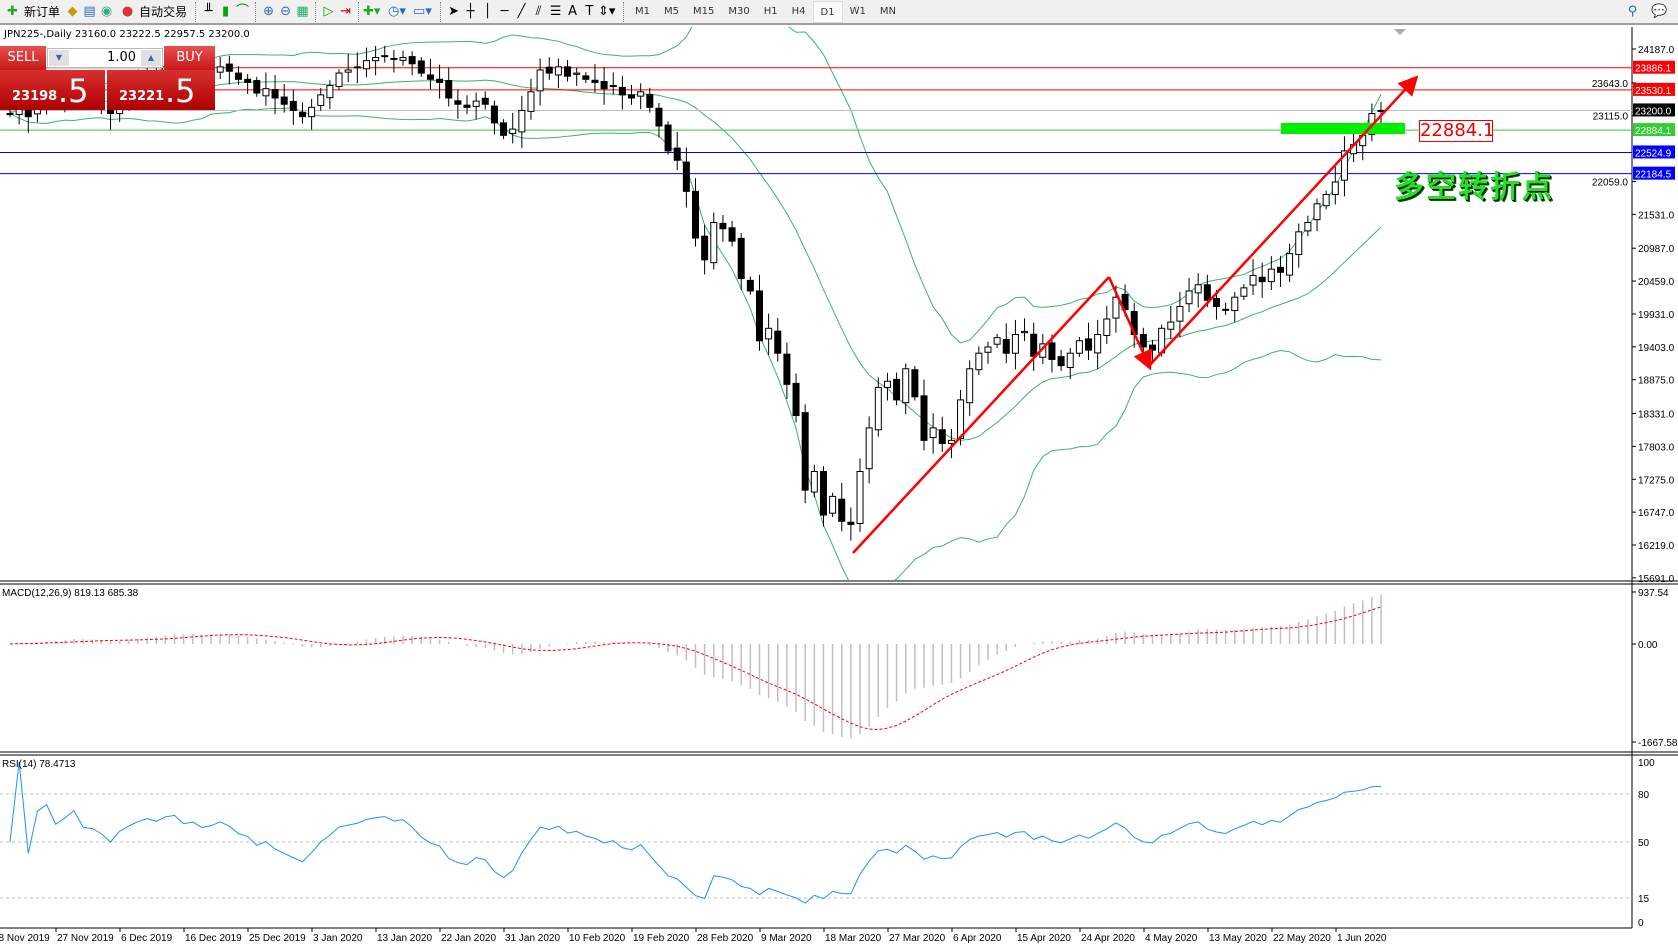  I want to click on timeframe-w1: W1, so click(857, 11).